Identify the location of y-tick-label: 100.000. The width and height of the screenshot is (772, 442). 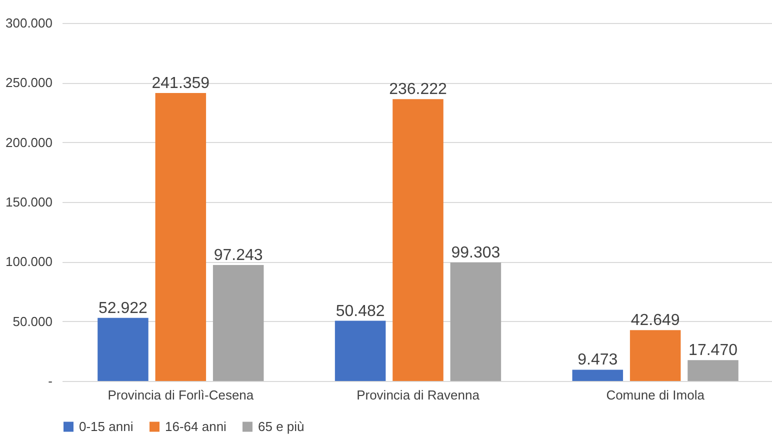
(29, 262).